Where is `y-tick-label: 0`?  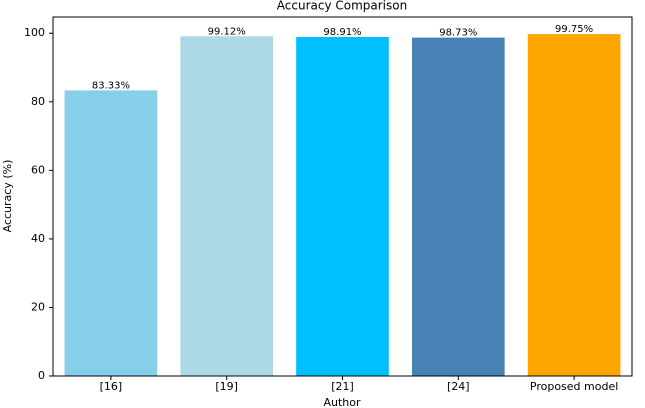
y-tick-label: 0 is located at coordinates (41, 375).